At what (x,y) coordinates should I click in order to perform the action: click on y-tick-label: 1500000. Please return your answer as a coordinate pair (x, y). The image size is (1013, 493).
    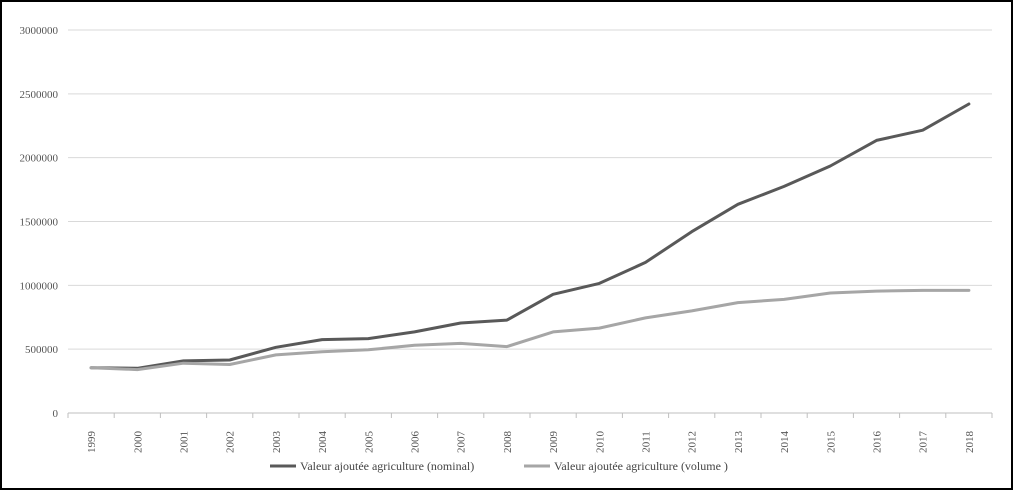
    Looking at the image, I should click on (39, 223).